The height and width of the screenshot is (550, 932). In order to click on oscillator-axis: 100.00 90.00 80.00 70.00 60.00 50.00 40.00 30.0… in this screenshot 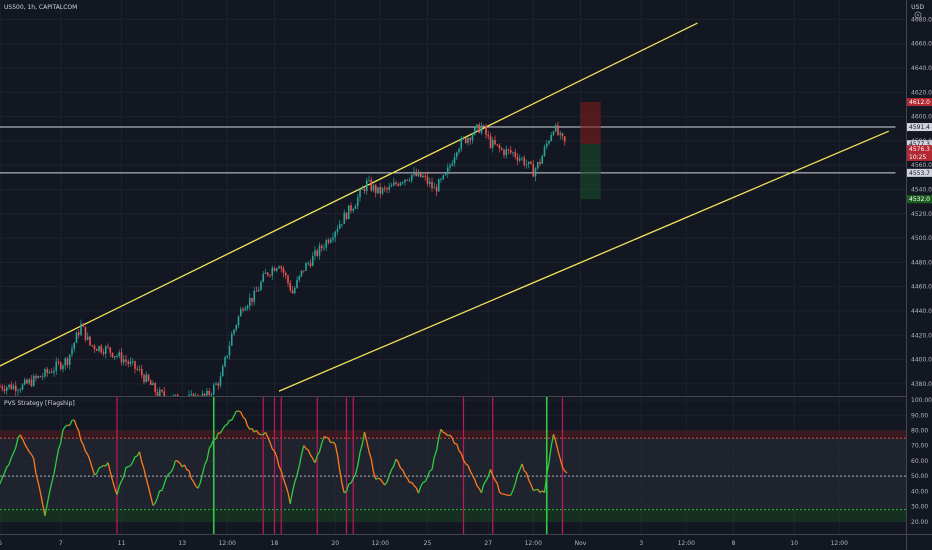, I will do `click(921, 461)`.